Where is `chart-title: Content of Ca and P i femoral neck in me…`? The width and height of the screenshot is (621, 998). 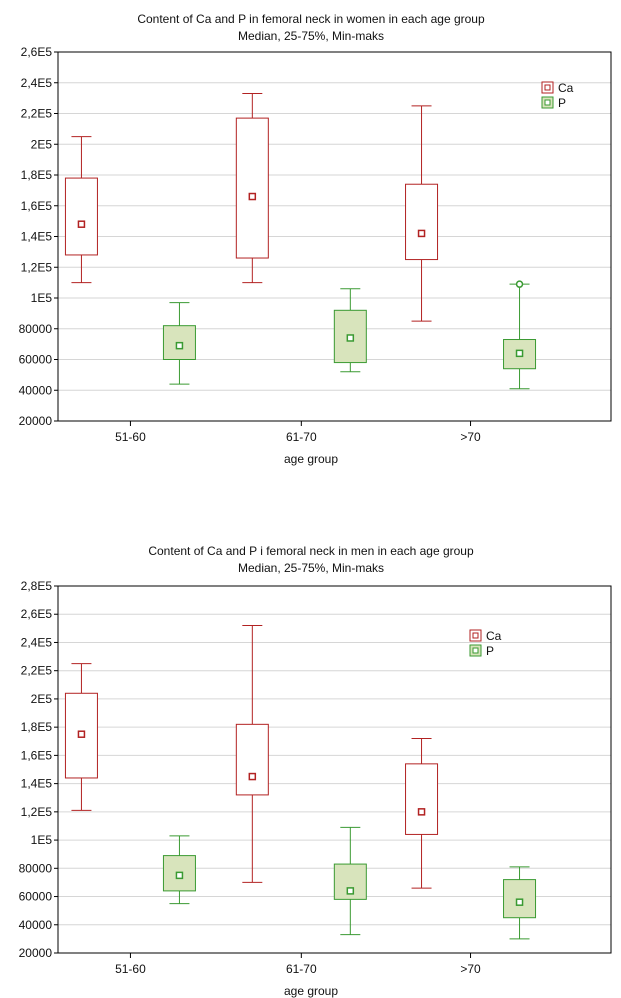 chart-title: Content of Ca and P i femoral neck in me… is located at coordinates (311, 551).